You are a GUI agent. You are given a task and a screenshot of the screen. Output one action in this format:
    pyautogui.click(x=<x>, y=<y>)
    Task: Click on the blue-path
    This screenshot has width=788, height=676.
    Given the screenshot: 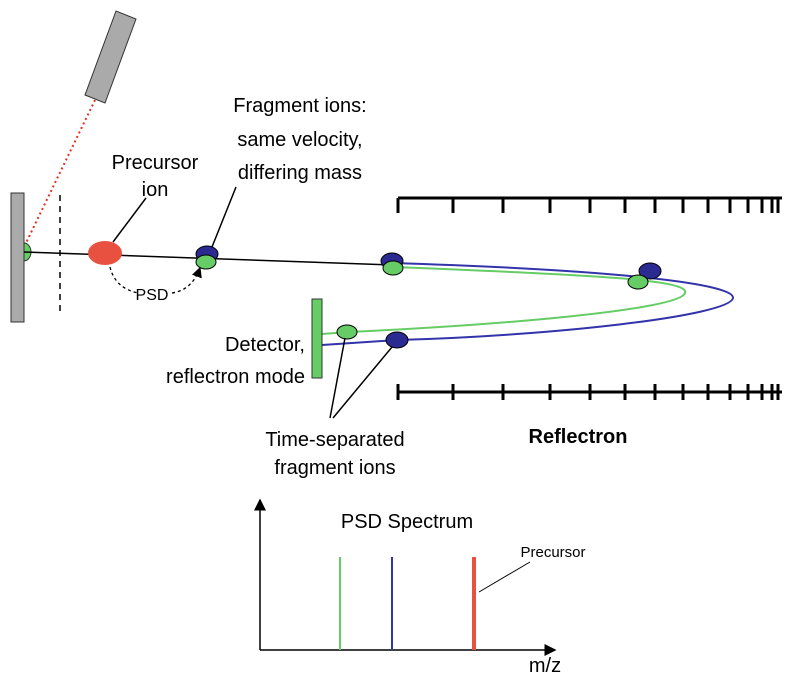 What is the action you would take?
    pyautogui.click(x=527, y=304)
    